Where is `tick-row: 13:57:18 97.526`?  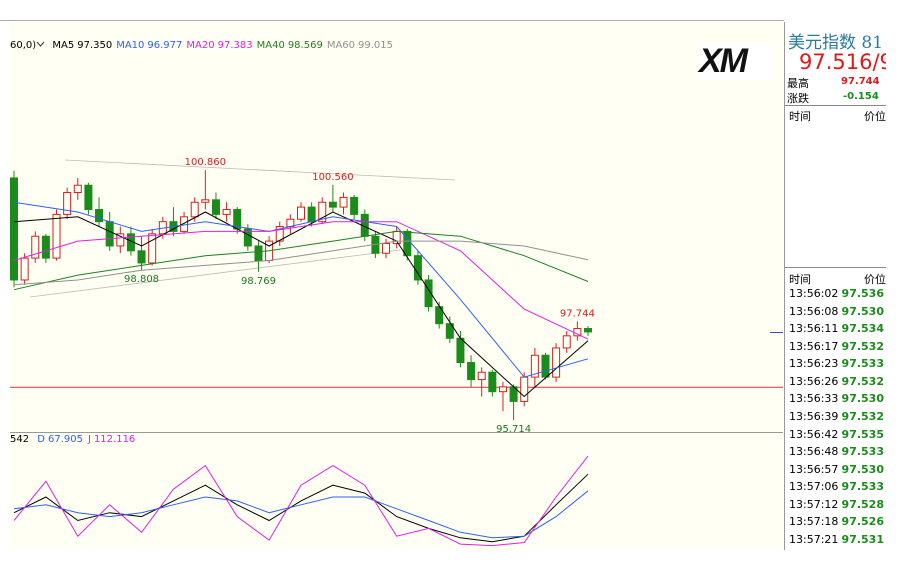
tick-row: 13:57:18 97.526 is located at coordinates (837, 523).